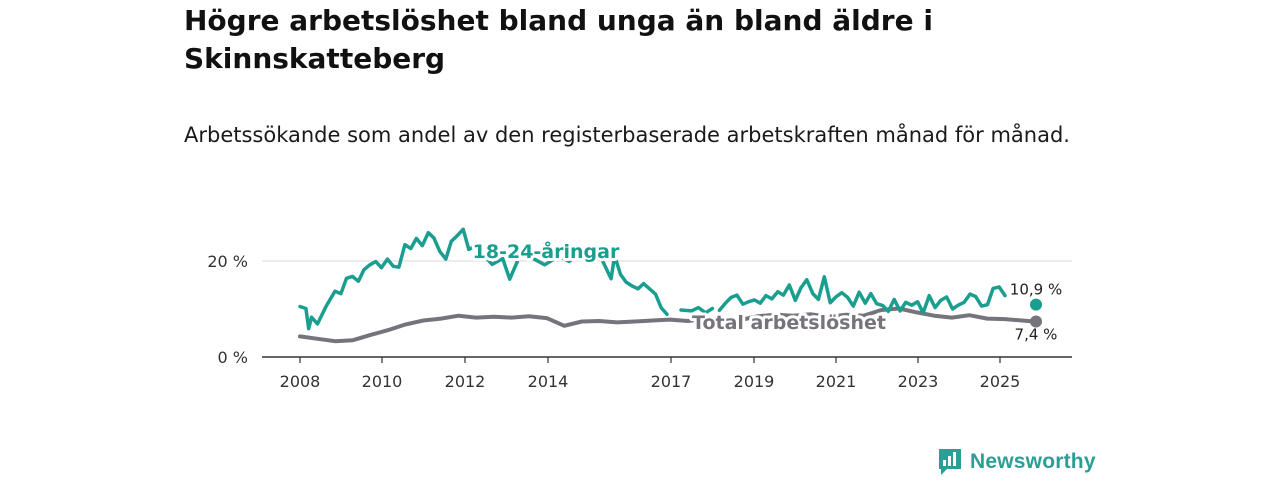 The height and width of the screenshot is (480, 1280). I want to click on total-series-label-halo: Total arbetslöshet, so click(789, 323).